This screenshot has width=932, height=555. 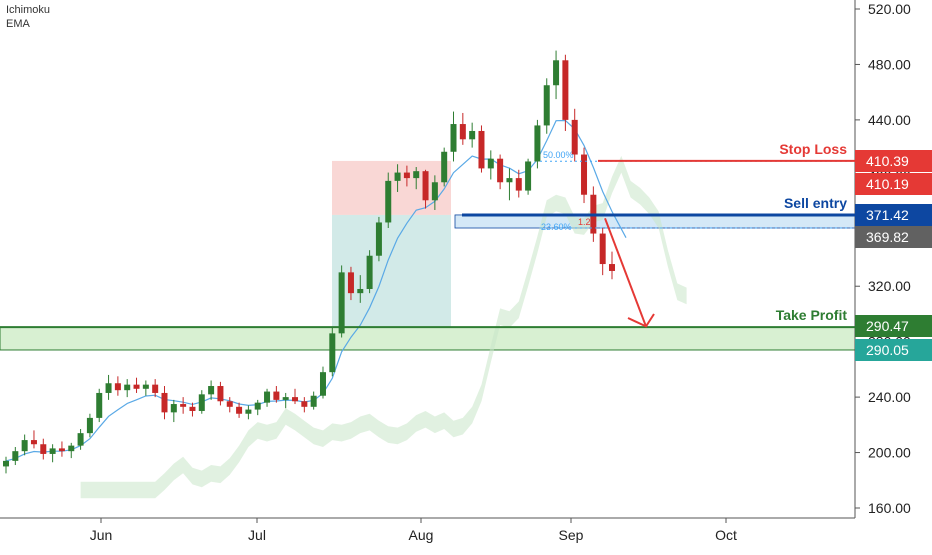 What do you see at coordinates (887, 350) in the screenshot?
I see `price-tag-label: 290.05` at bounding box center [887, 350].